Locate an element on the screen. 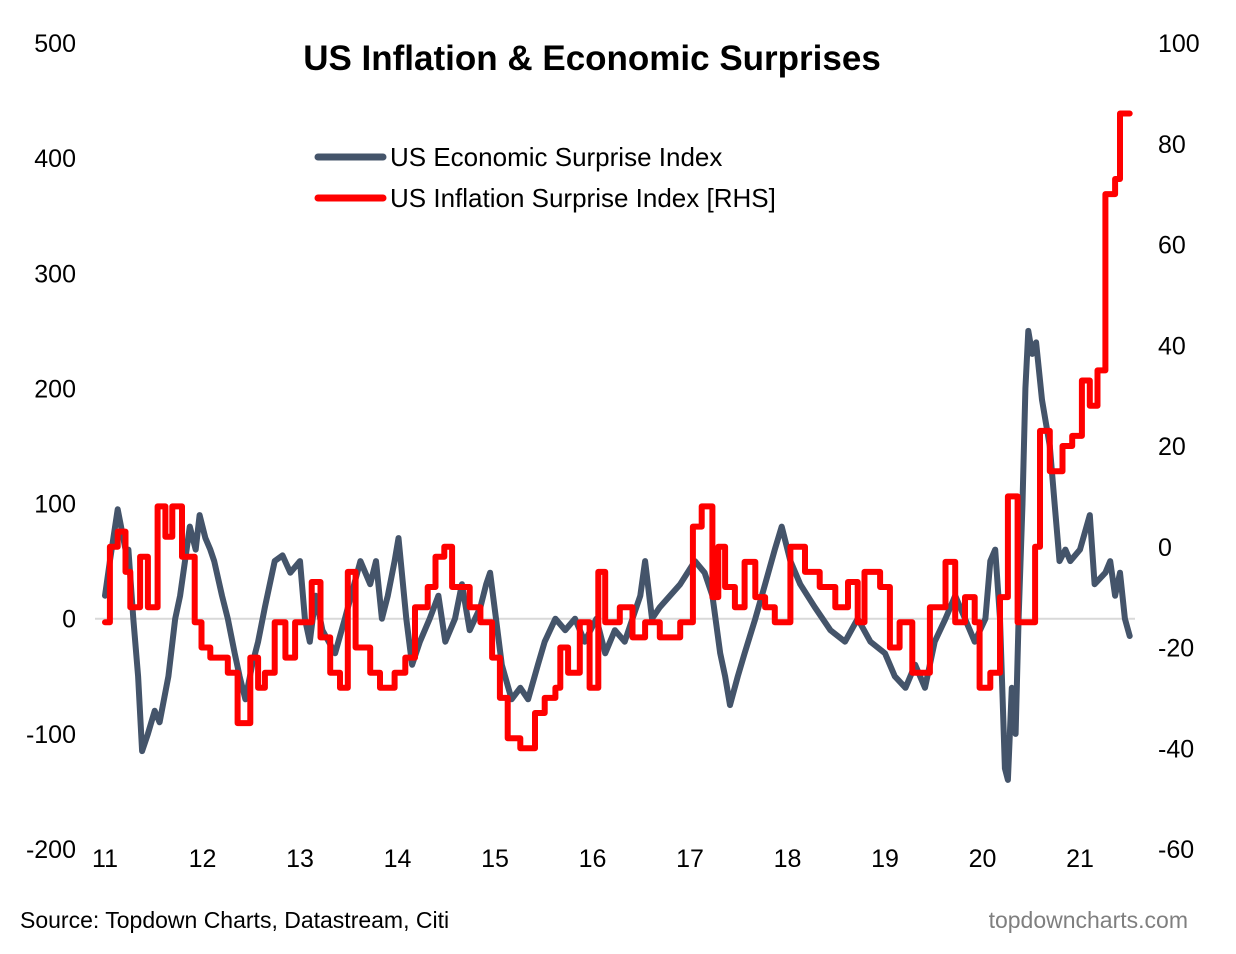 This screenshot has height=954, width=1236. x-tick-label: 12 is located at coordinates (203, 859).